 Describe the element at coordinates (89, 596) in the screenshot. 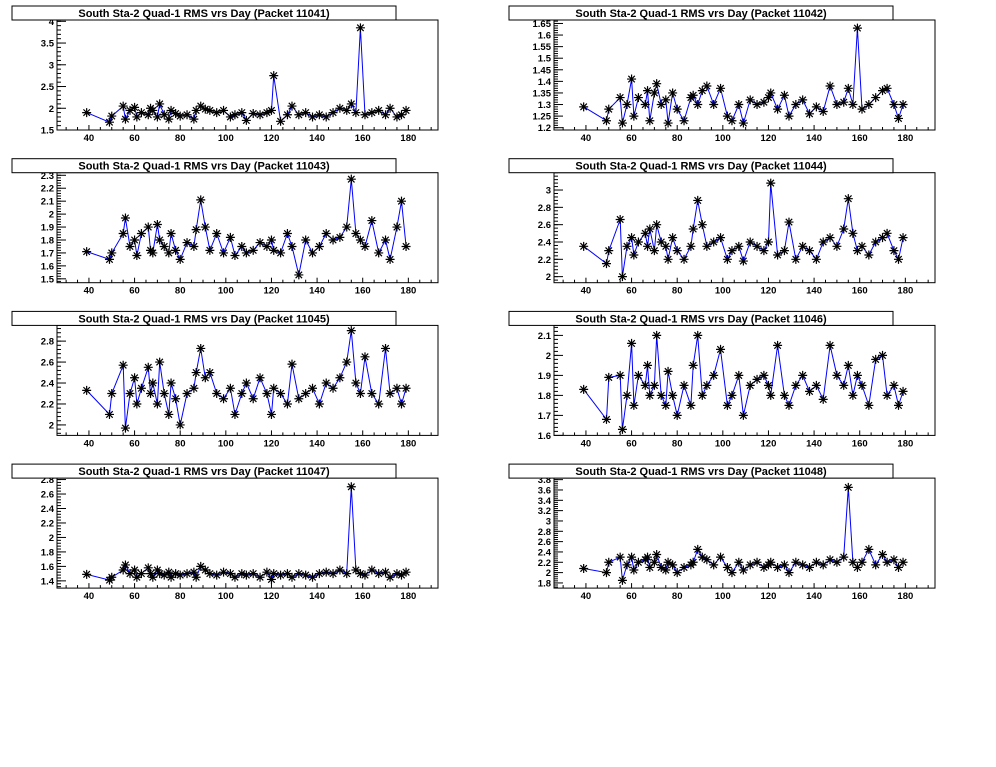

I see `x-tick-label: 40` at that location.